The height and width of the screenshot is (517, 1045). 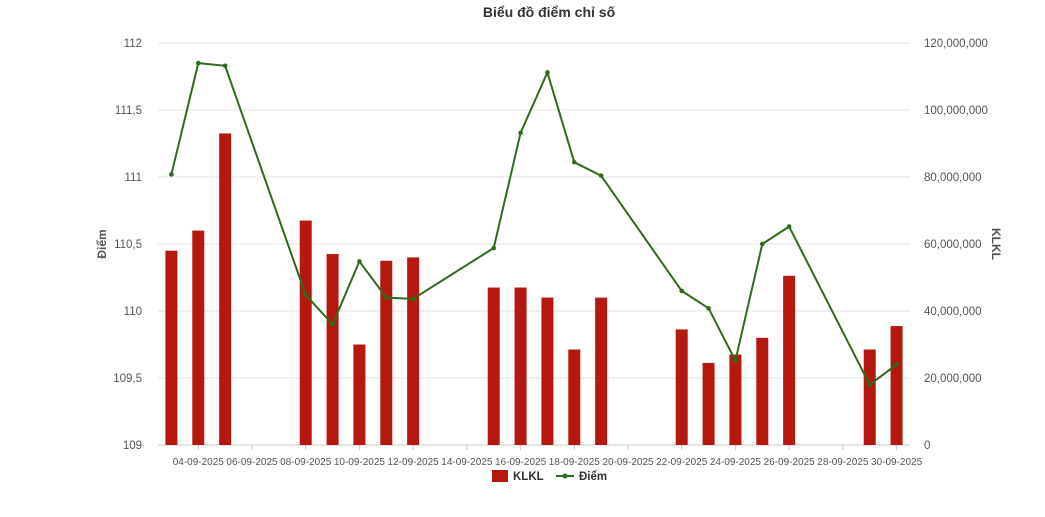 I want to click on x-tick-label: 16-09-2025, so click(x=521, y=462).